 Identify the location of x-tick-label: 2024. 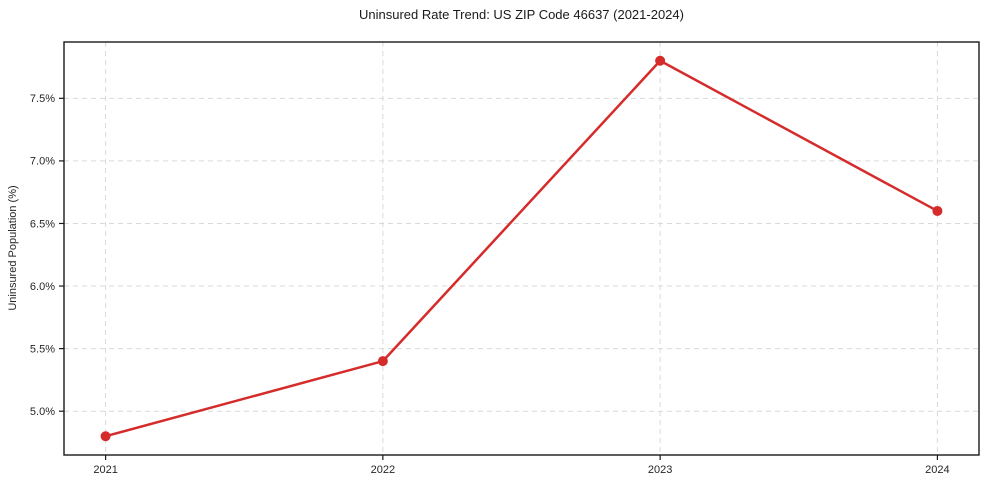
(937, 470).